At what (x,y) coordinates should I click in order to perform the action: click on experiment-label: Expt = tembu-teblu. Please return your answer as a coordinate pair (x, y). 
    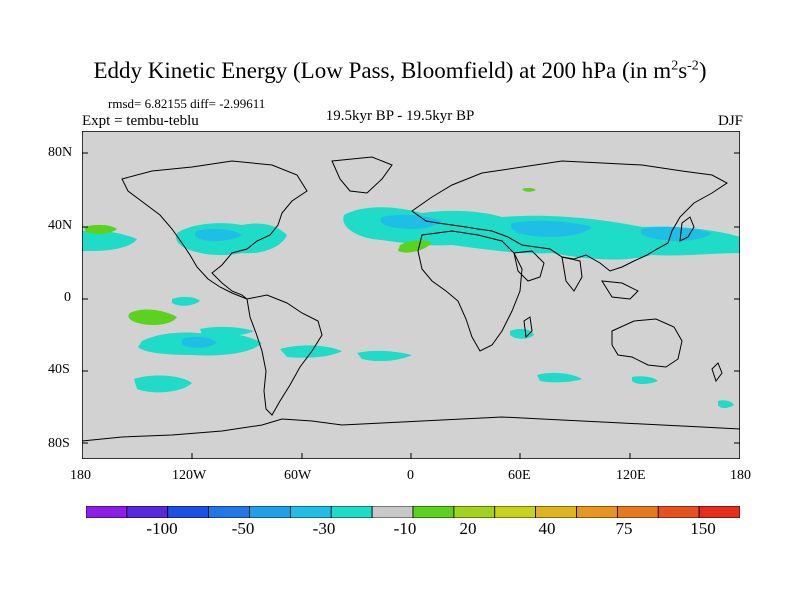
    Looking at the image, I should click on (140, 121).